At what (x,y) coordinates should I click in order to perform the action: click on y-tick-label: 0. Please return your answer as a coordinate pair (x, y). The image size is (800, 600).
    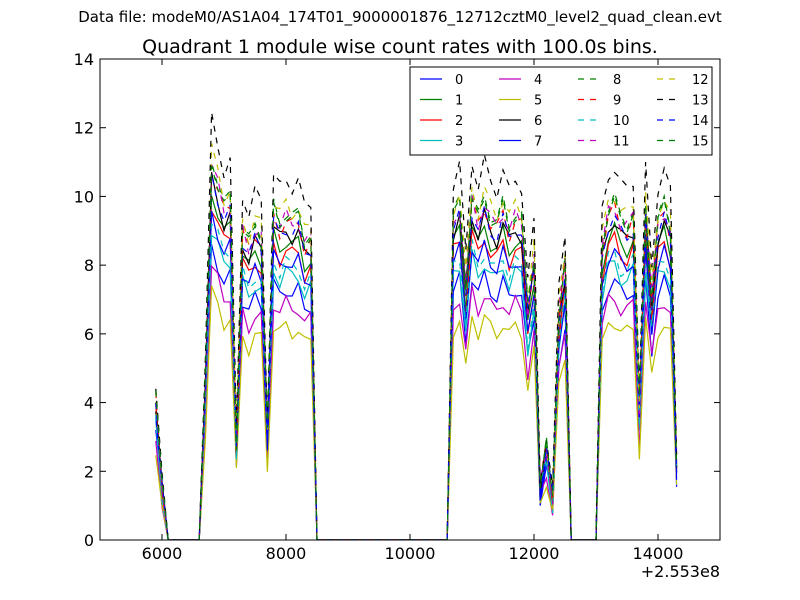
    Looking at the image, I should click on (89, 540).